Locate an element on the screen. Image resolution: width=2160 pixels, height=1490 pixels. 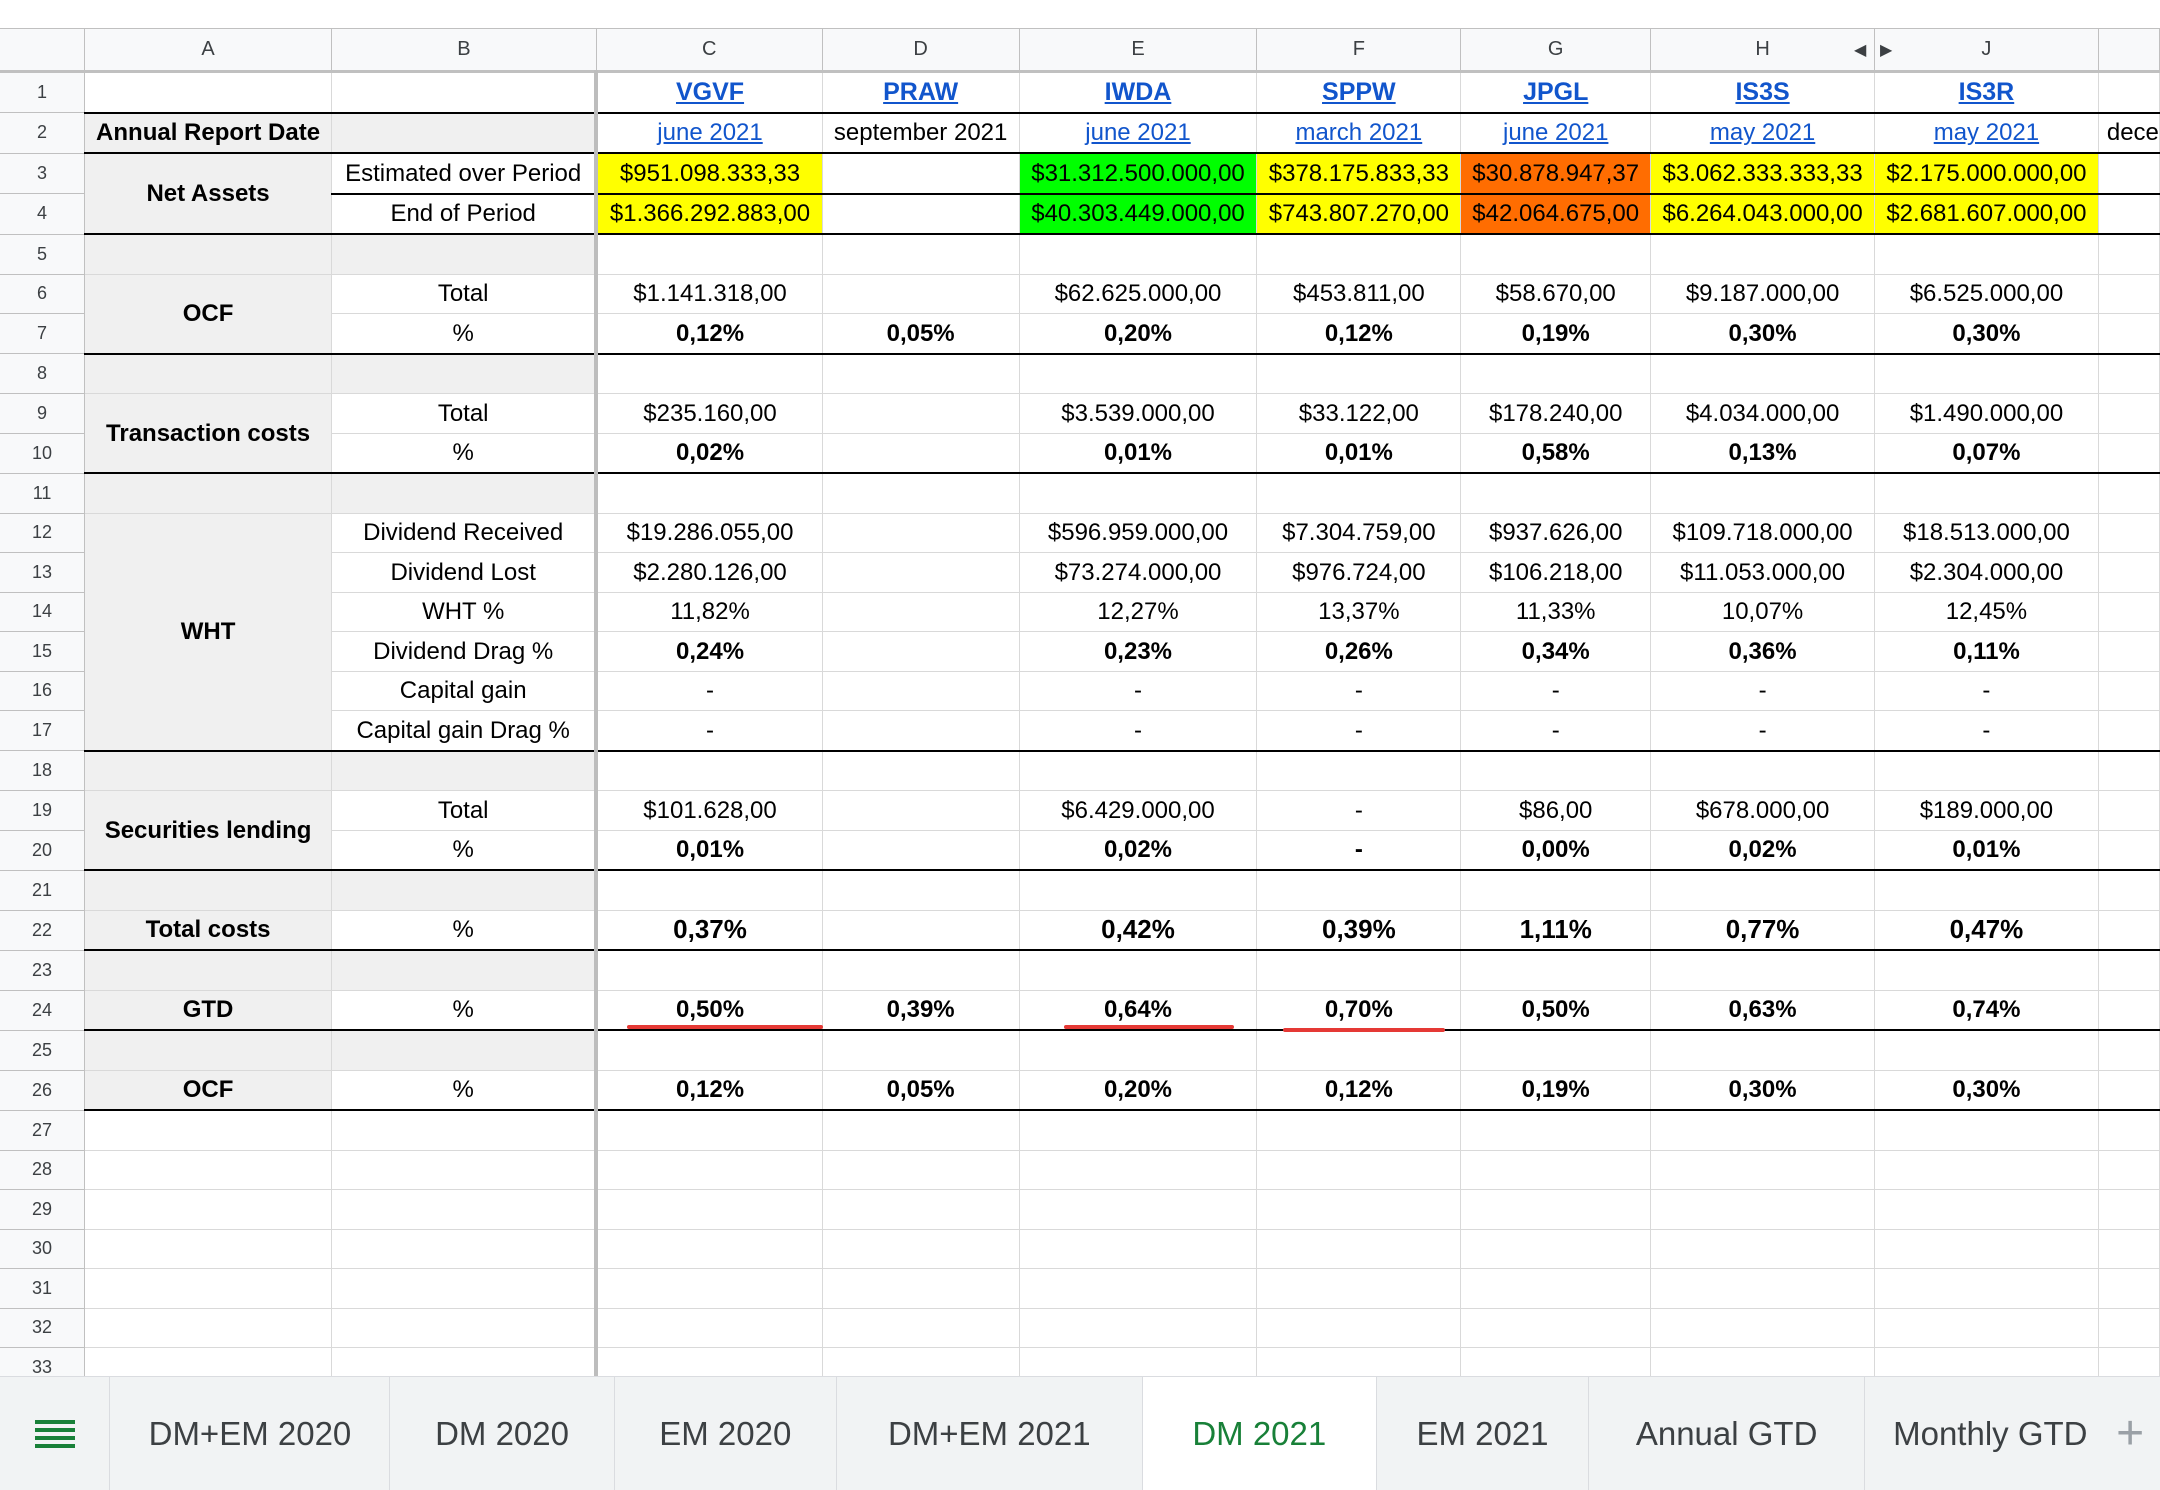
securities-total-cell: $6.429.000,00 is located at coordinates (1138, 810).